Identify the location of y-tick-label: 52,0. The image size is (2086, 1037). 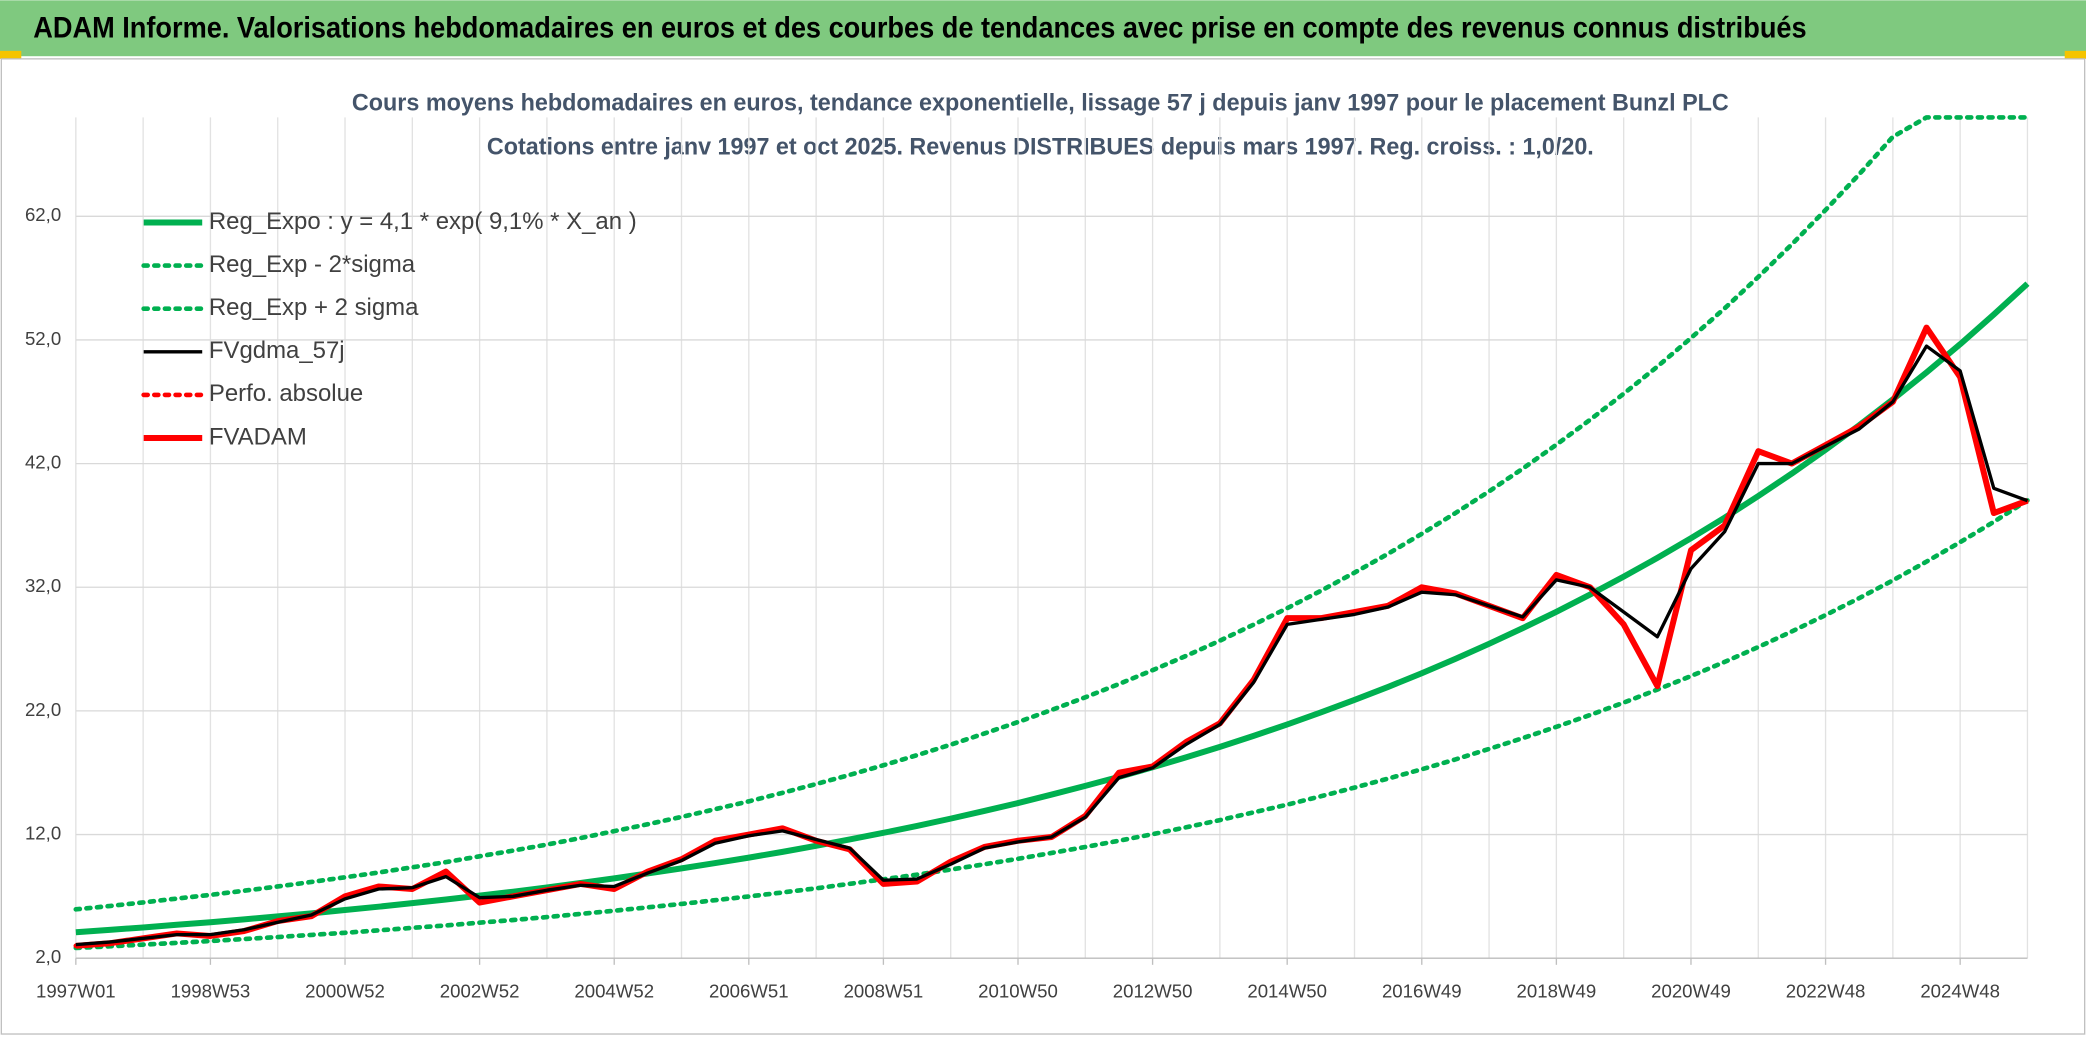
(43, 338).